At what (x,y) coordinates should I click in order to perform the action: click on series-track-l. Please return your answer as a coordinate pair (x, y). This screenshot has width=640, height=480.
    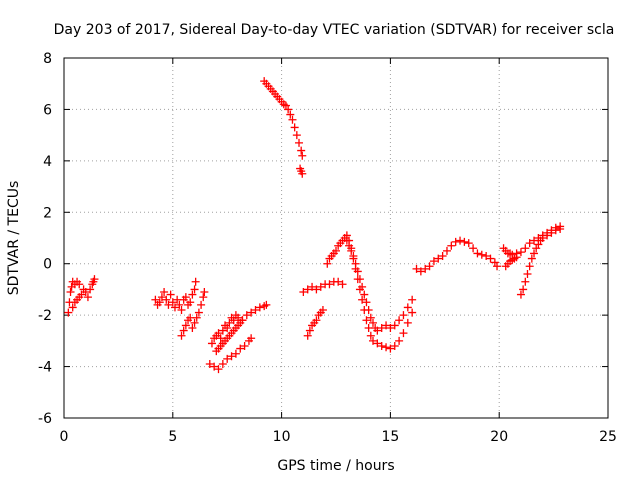
    Looking at the image, I should click on (315, 323).